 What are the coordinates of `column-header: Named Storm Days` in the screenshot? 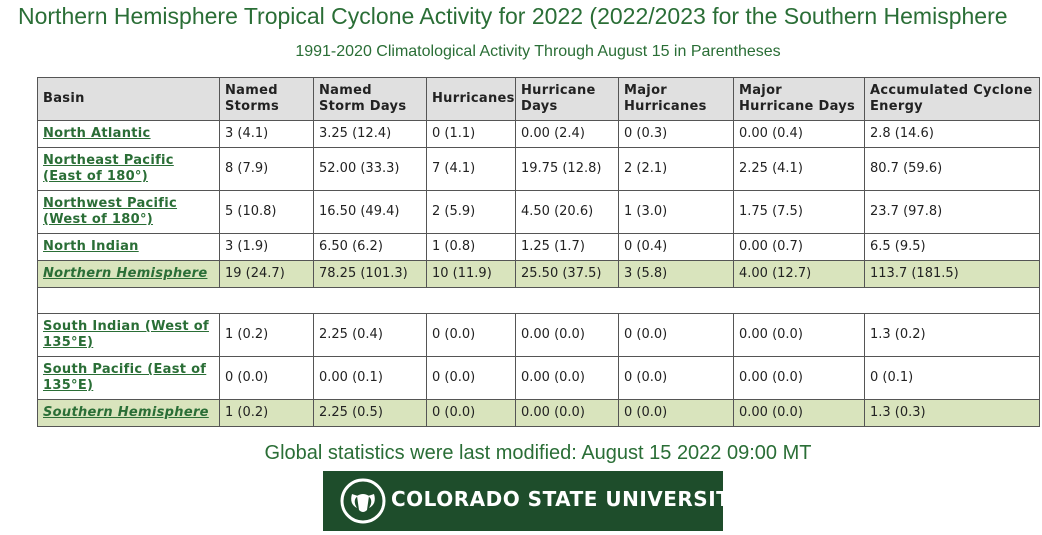 It's located at (370, 99).